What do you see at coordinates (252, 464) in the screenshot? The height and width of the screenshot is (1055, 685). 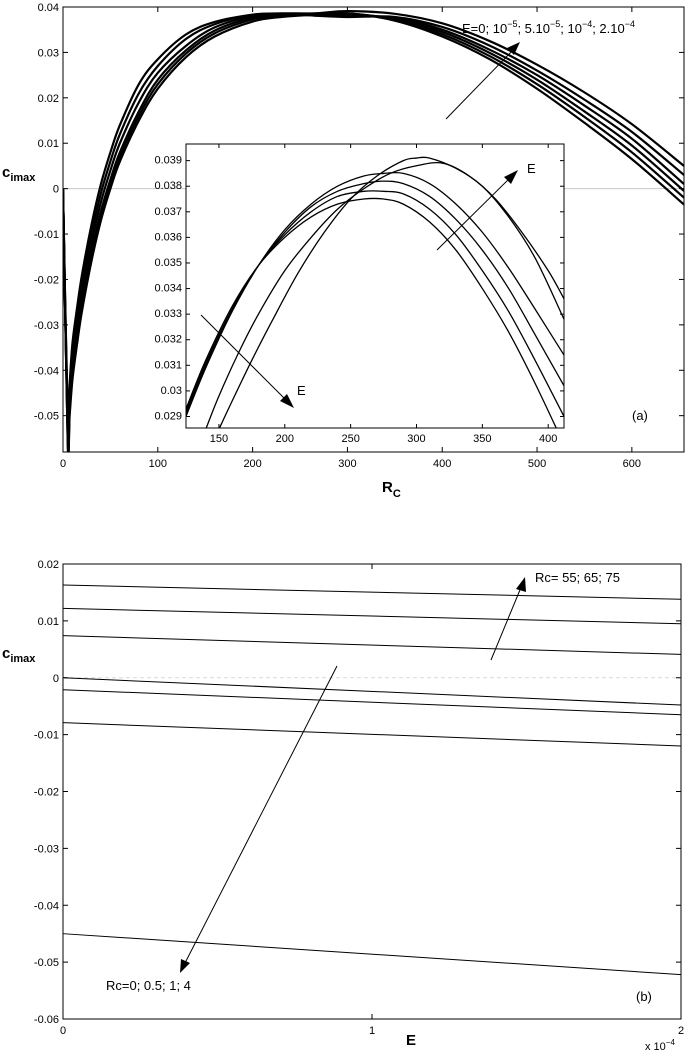 I see `x-tick-label: 200` at bounding box center [252, 464].